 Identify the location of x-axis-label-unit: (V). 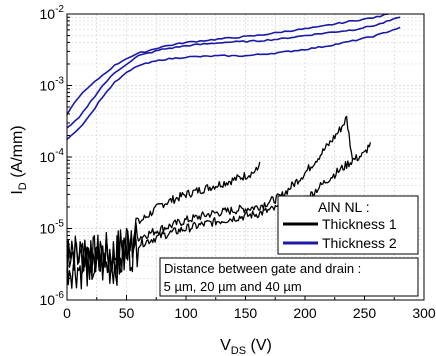
(259, 345).